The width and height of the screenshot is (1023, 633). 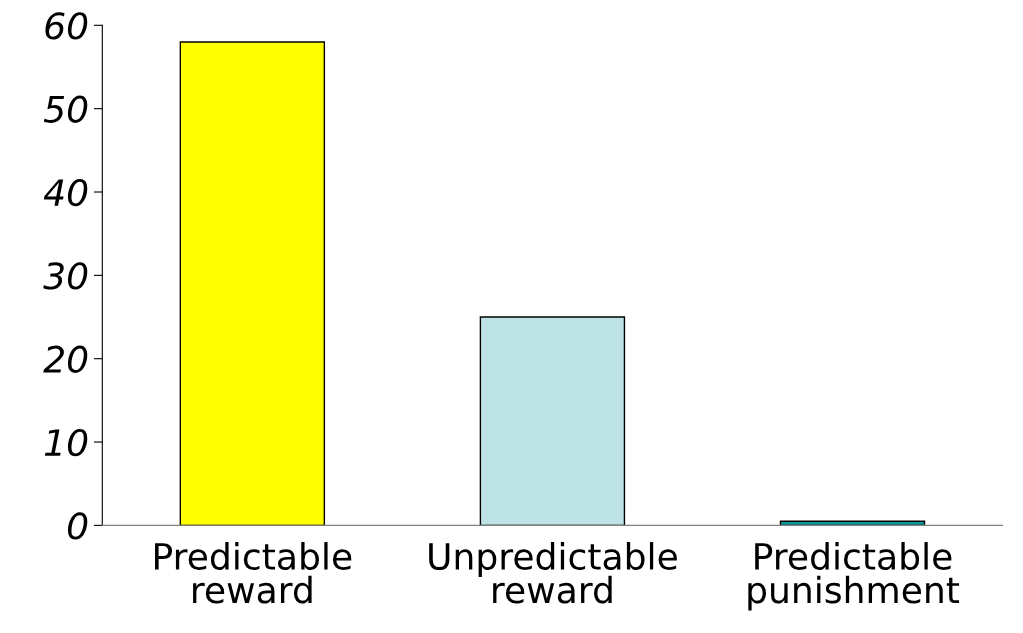 What do you see at coordinates (66, 26) in the screenshot?
I see `y-tick-label: 60` at bounding box center [66, 26].